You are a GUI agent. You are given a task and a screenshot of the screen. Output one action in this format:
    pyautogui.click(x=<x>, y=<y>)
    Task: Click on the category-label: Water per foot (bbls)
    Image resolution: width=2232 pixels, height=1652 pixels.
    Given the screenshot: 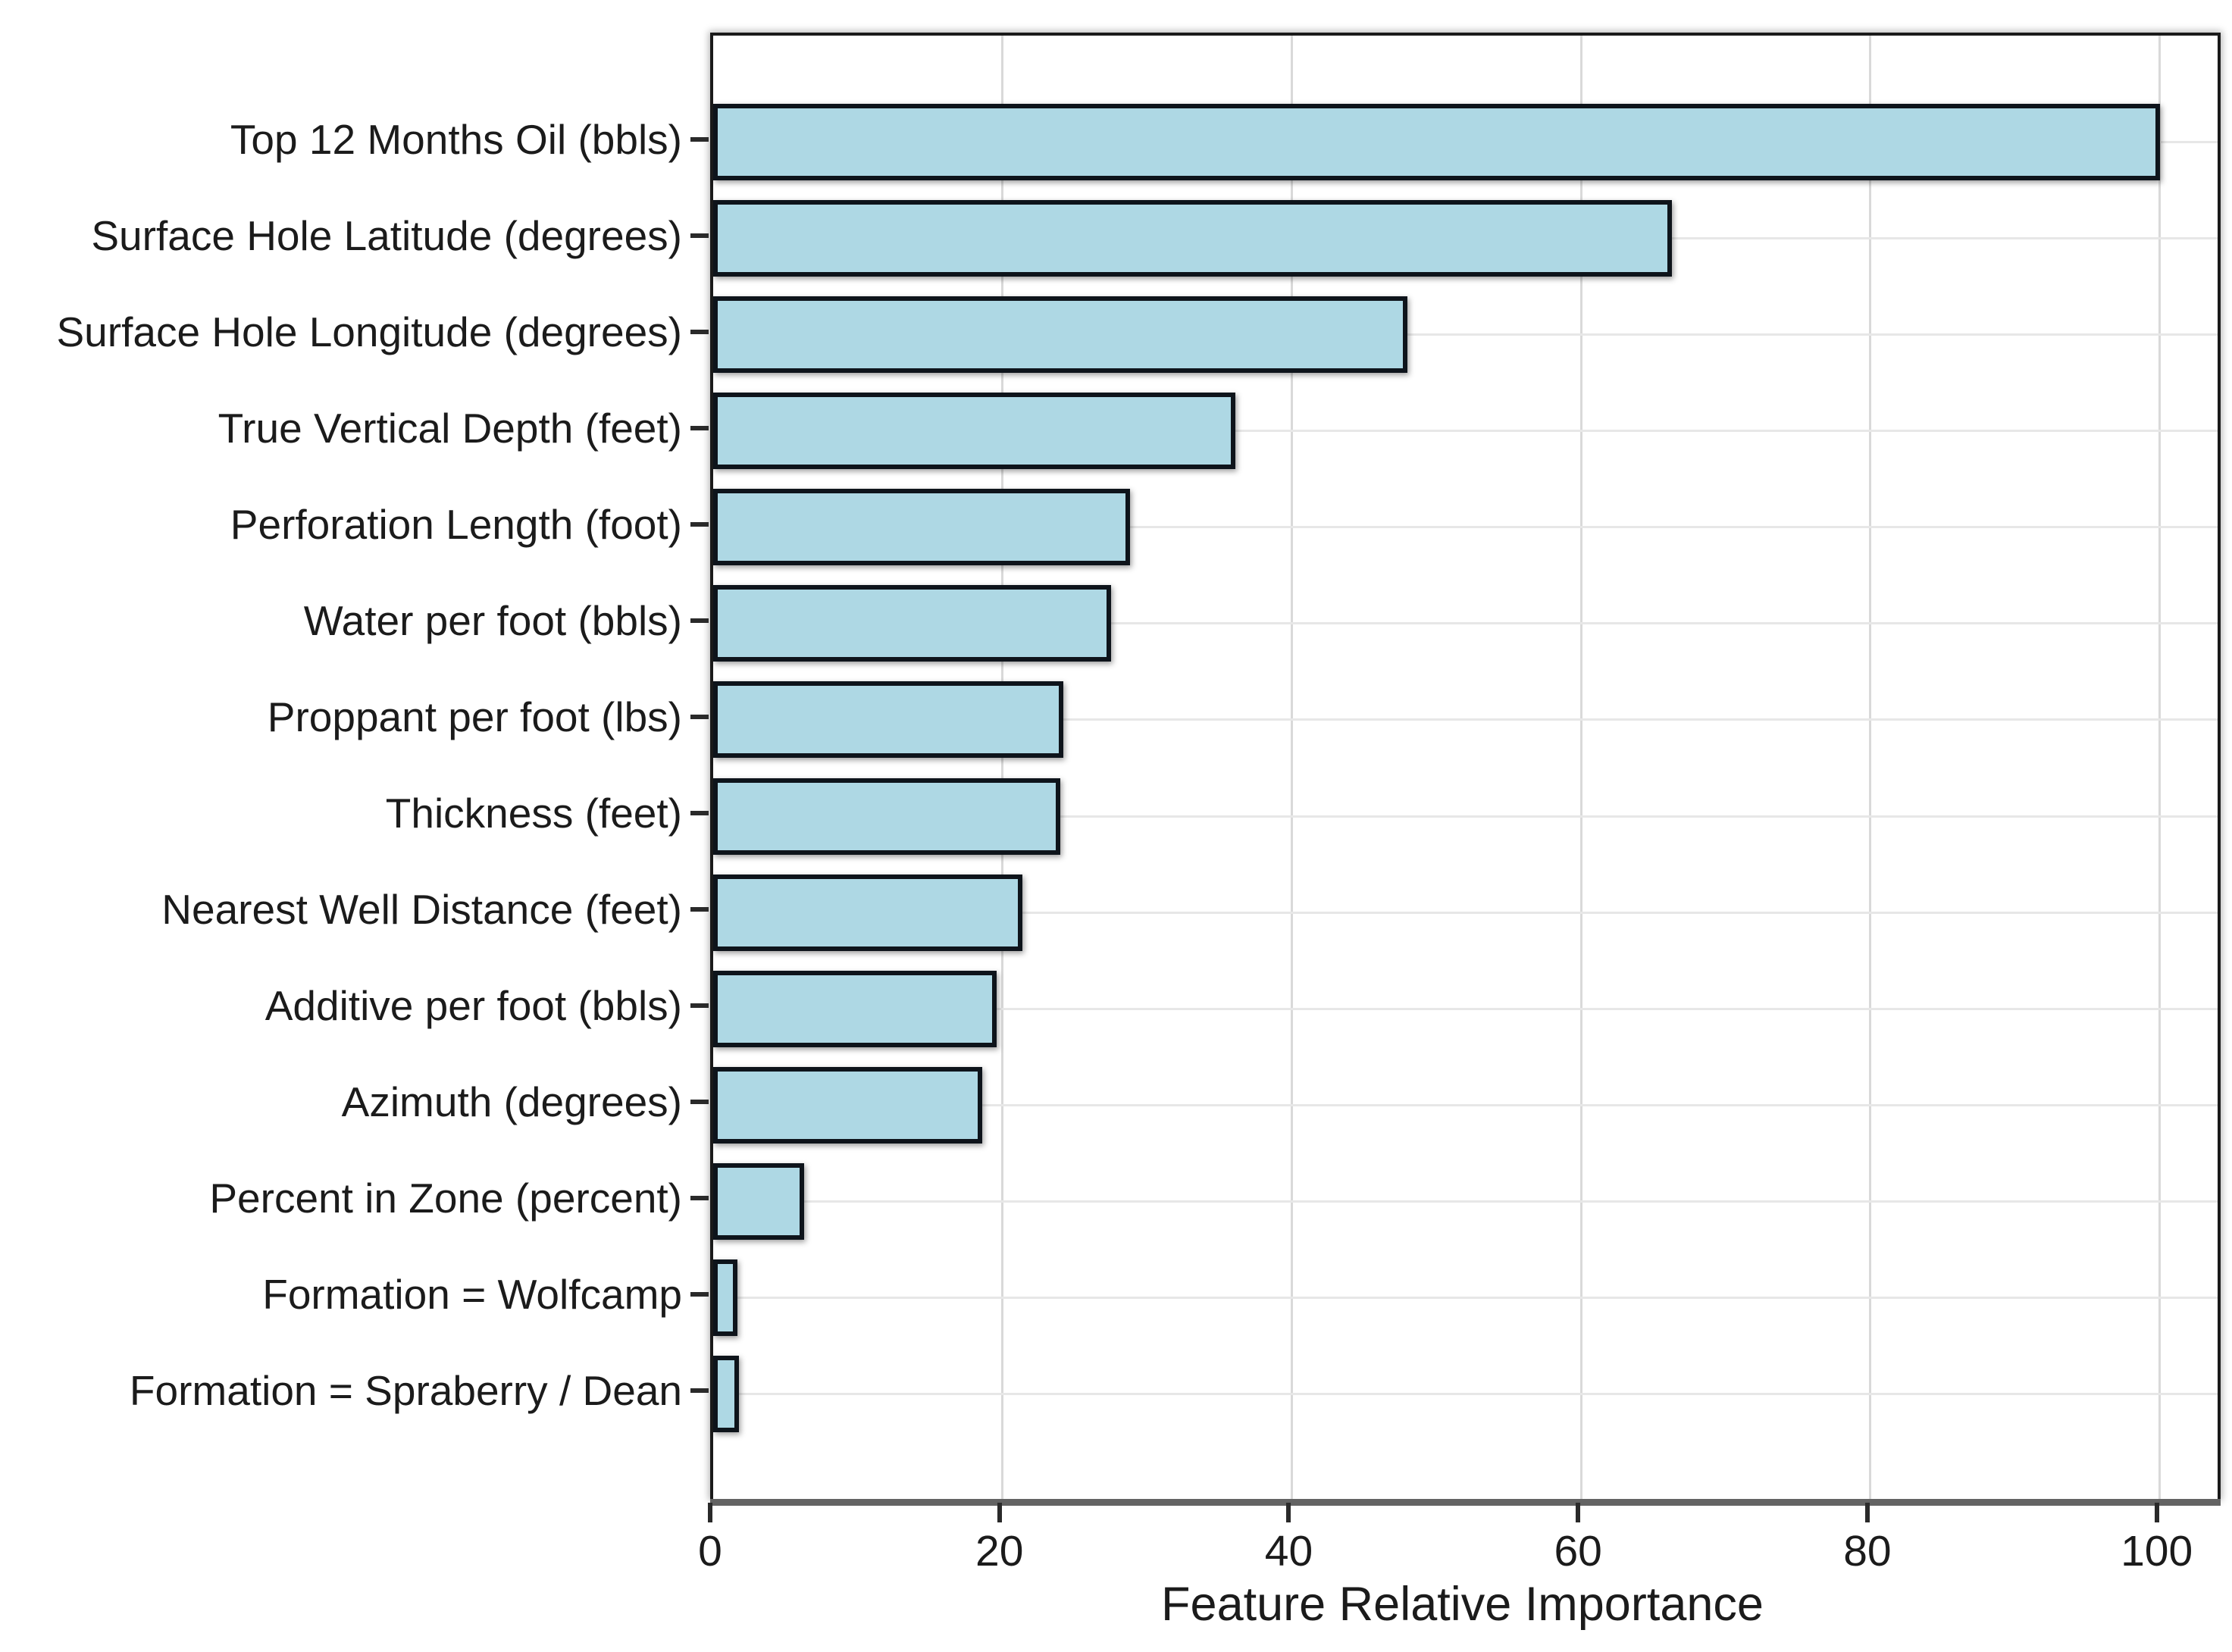 What is the action you would take?
    pyautogui.click(x=493, y=620)
    